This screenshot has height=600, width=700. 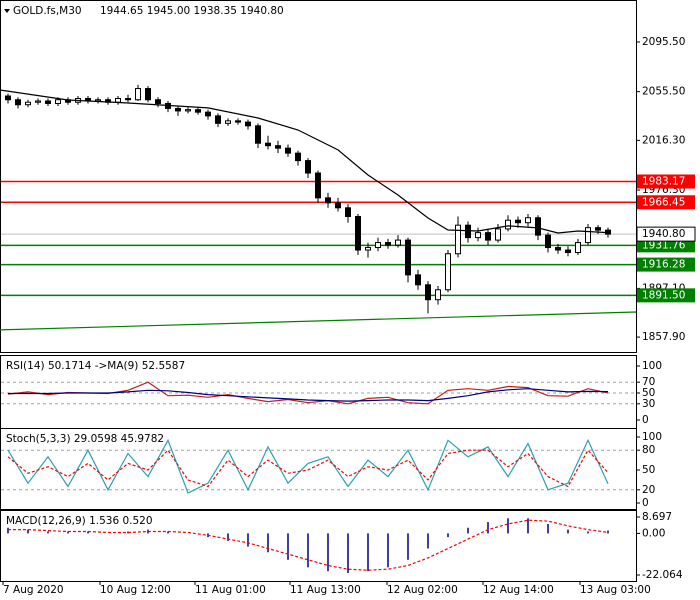 I want to click on level-label: 1891.50, so click(x=663, y=295).